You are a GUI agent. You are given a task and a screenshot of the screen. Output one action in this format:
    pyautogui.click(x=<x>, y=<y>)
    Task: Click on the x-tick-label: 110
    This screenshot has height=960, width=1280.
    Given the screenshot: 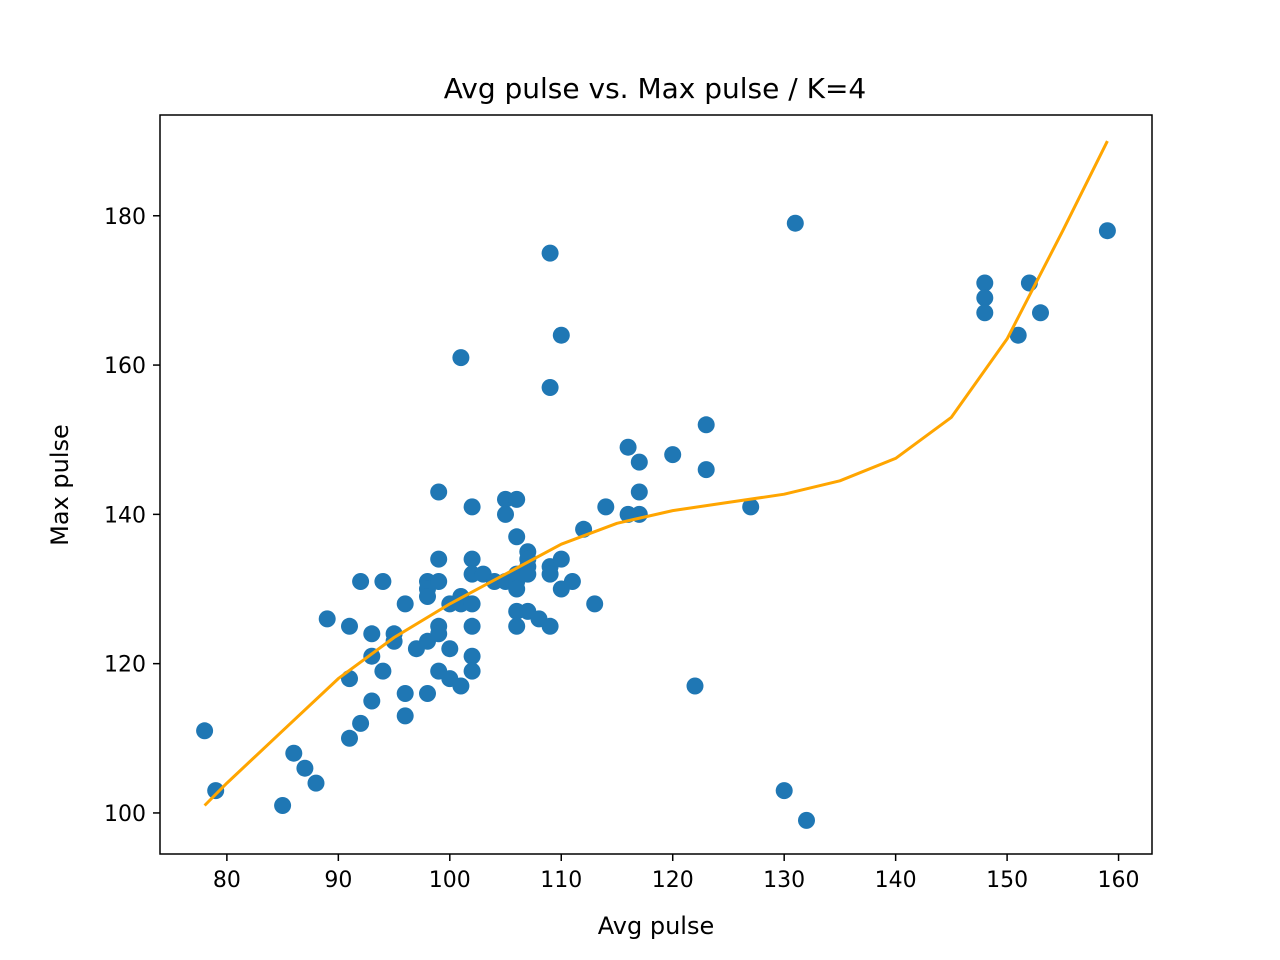 What is the action you would take?
    pyautogui.click(x=561, y=880)
    